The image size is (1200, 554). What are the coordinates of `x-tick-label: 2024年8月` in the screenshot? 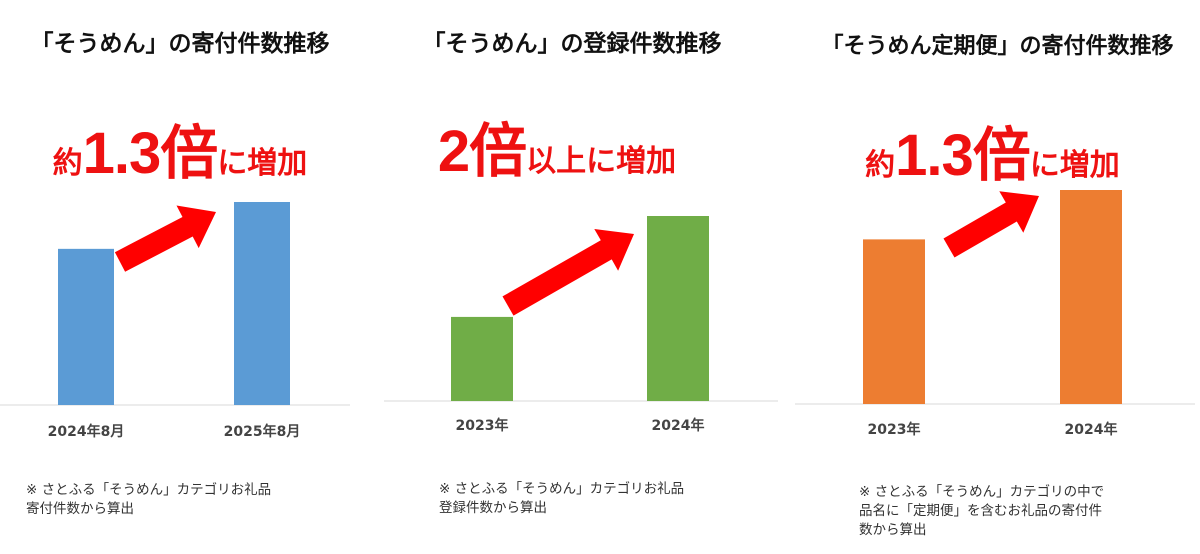 It's located at (86, 431).